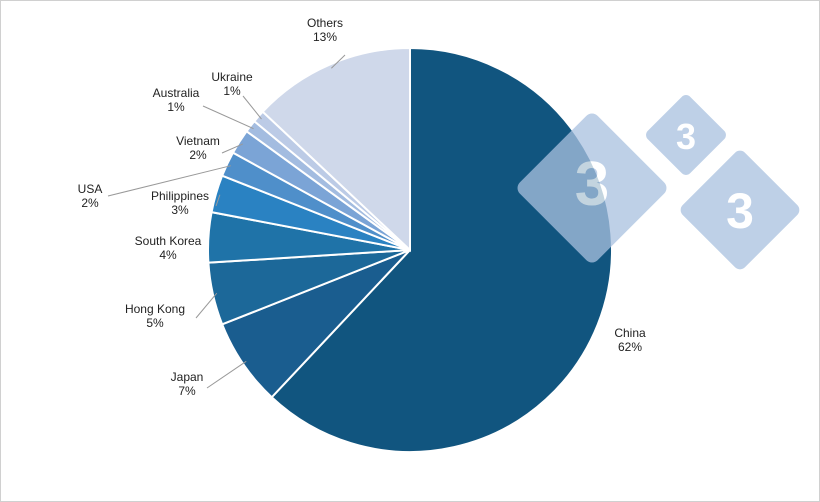  What do you see at coordinates (155, 309) in the screenshot?
I see `slice-name: Hong Kong` at bounding box center [155, 309].